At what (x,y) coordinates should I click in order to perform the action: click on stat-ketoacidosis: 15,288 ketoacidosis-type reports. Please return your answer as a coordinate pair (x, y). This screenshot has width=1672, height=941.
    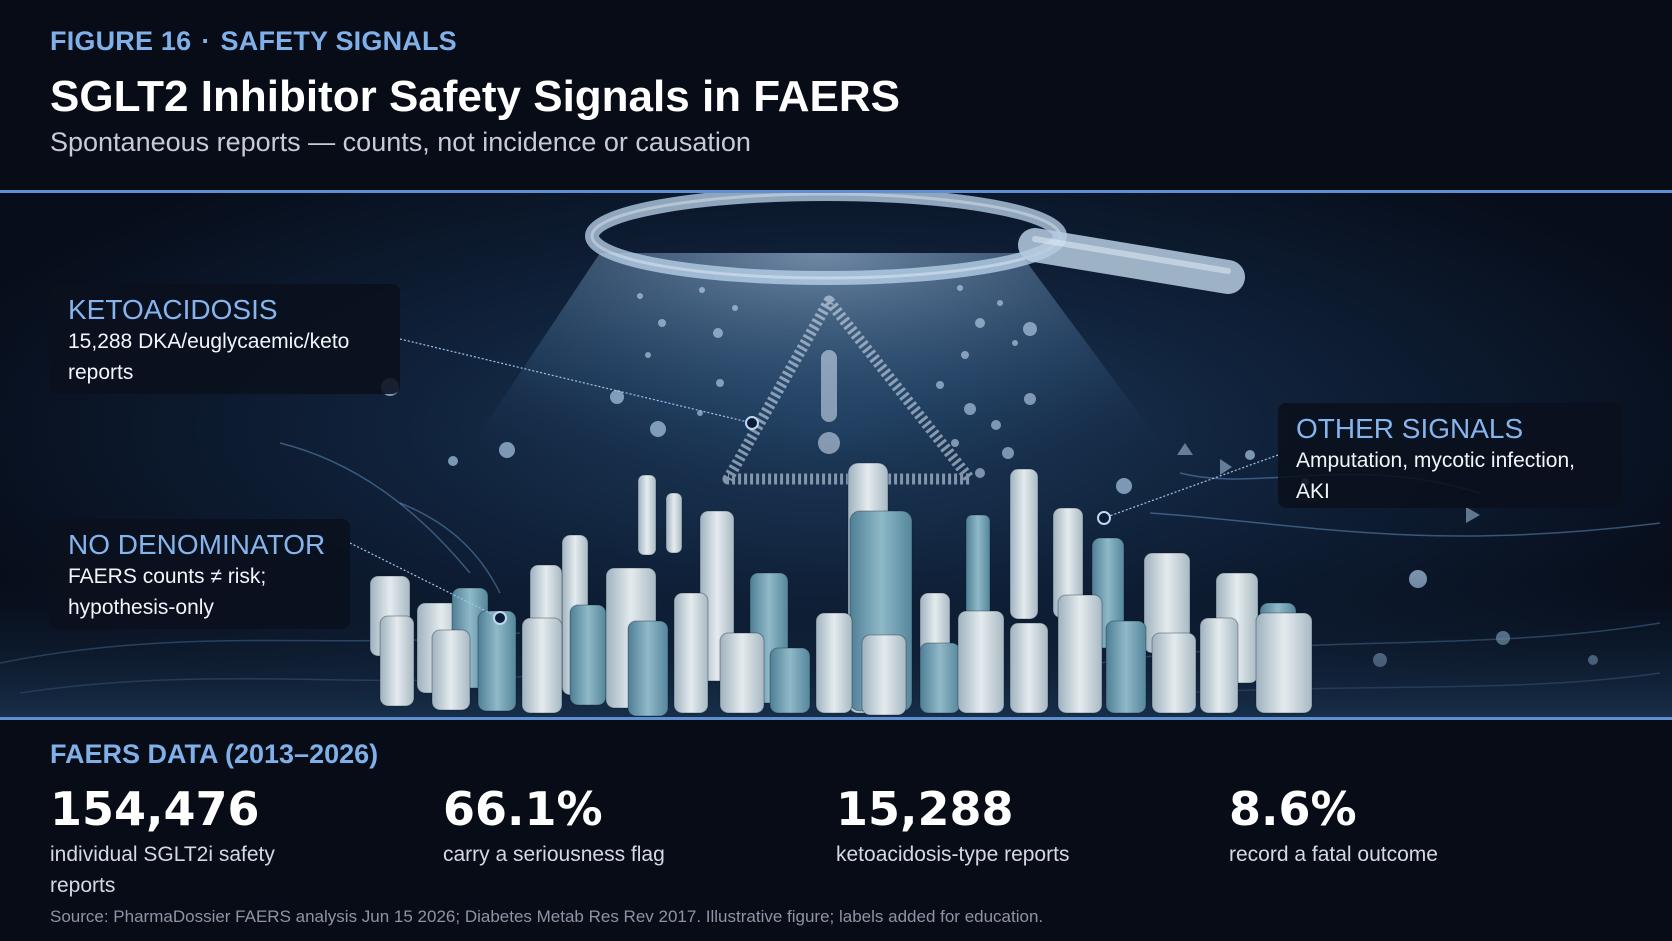
    Looking at the image, I should click on (986, 825).